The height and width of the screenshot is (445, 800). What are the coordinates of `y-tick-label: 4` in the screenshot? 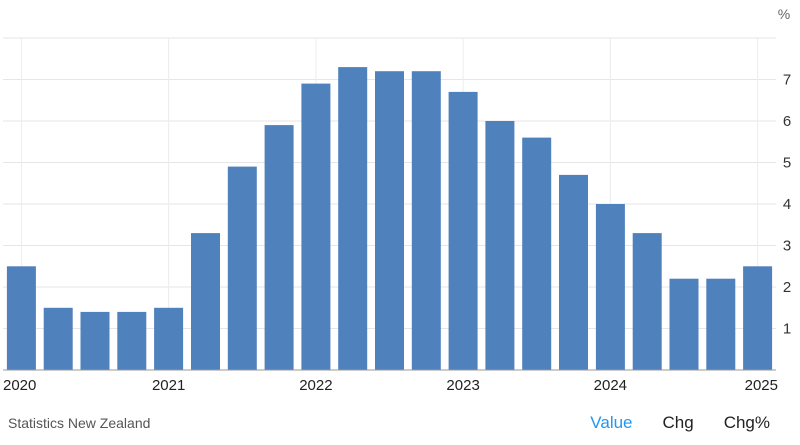 It's located at (787, 204).